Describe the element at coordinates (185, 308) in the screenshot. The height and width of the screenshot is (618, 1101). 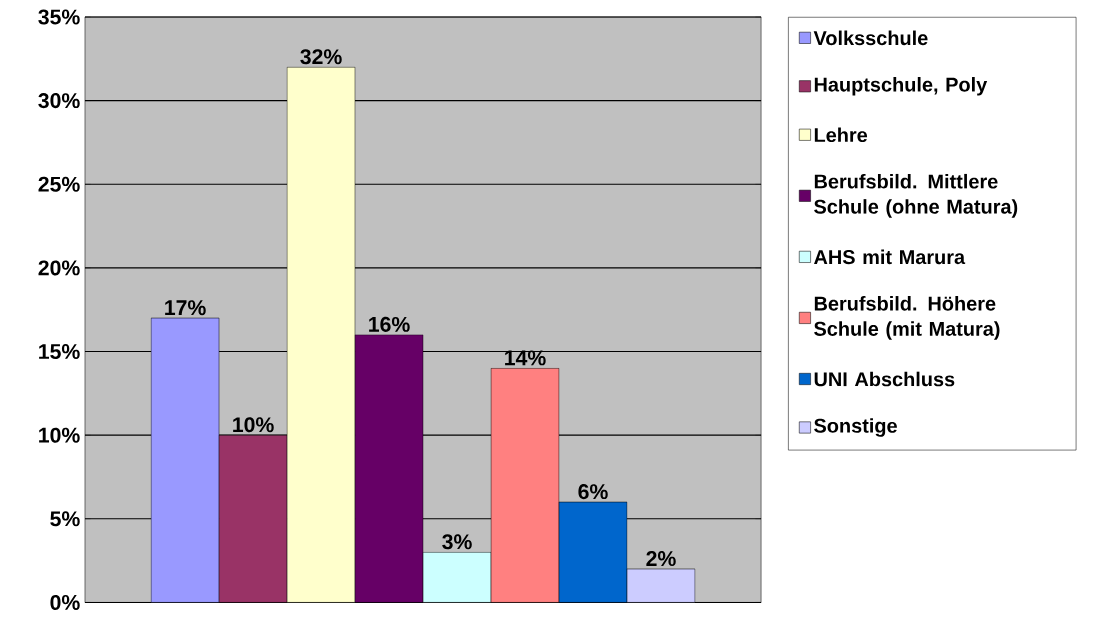
I see `data-label: 17%` at that location.